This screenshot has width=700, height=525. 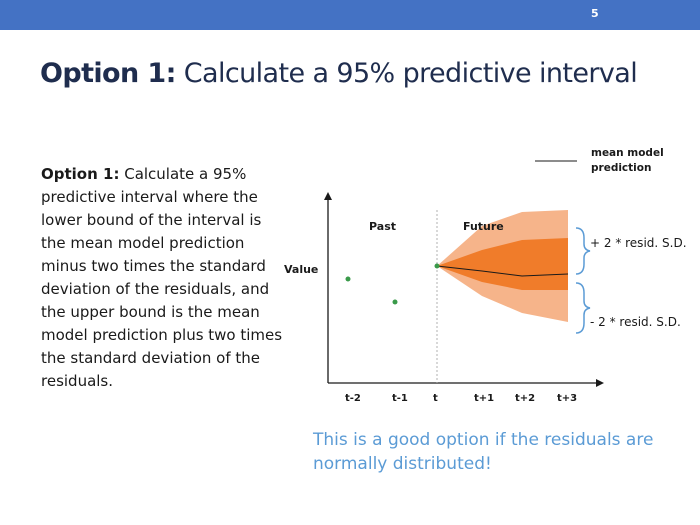 I want to click on y-axis-arrow, so click(x=328, y=196).